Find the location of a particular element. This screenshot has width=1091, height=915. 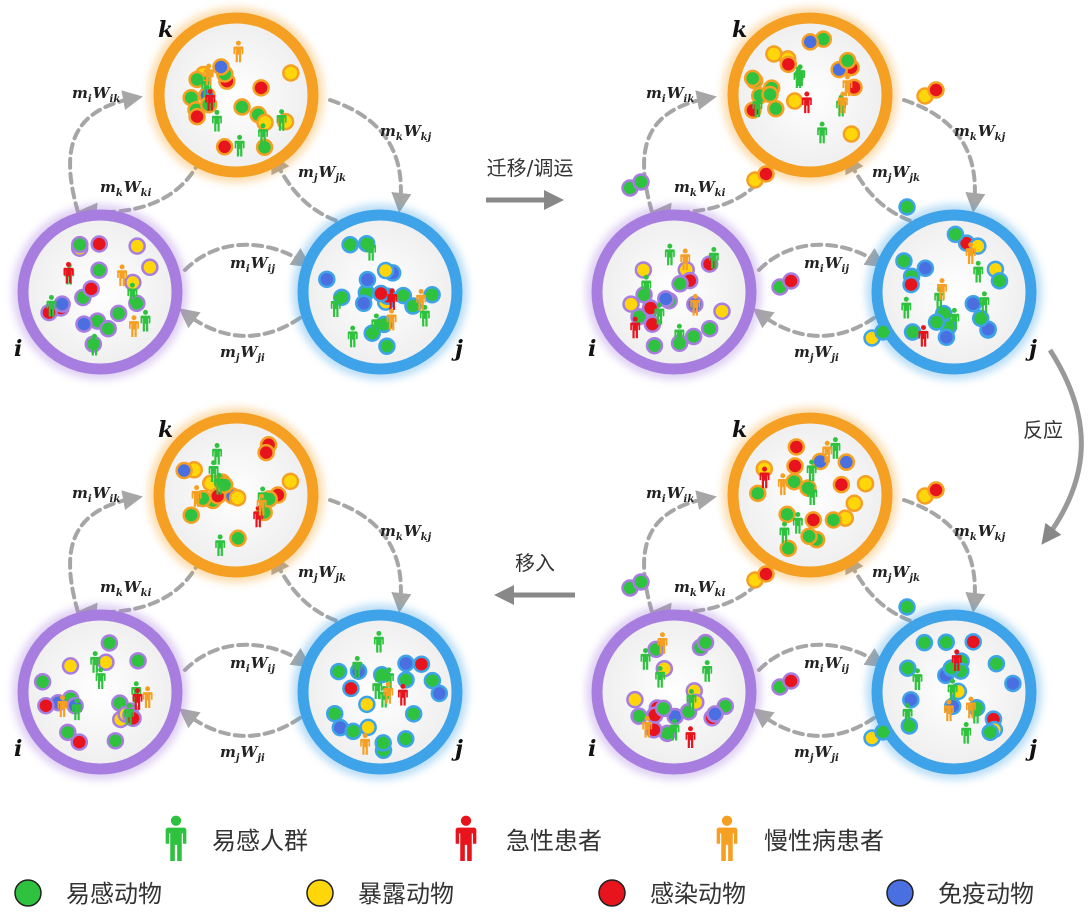

population-node-i is located at coordinates (674, 292).